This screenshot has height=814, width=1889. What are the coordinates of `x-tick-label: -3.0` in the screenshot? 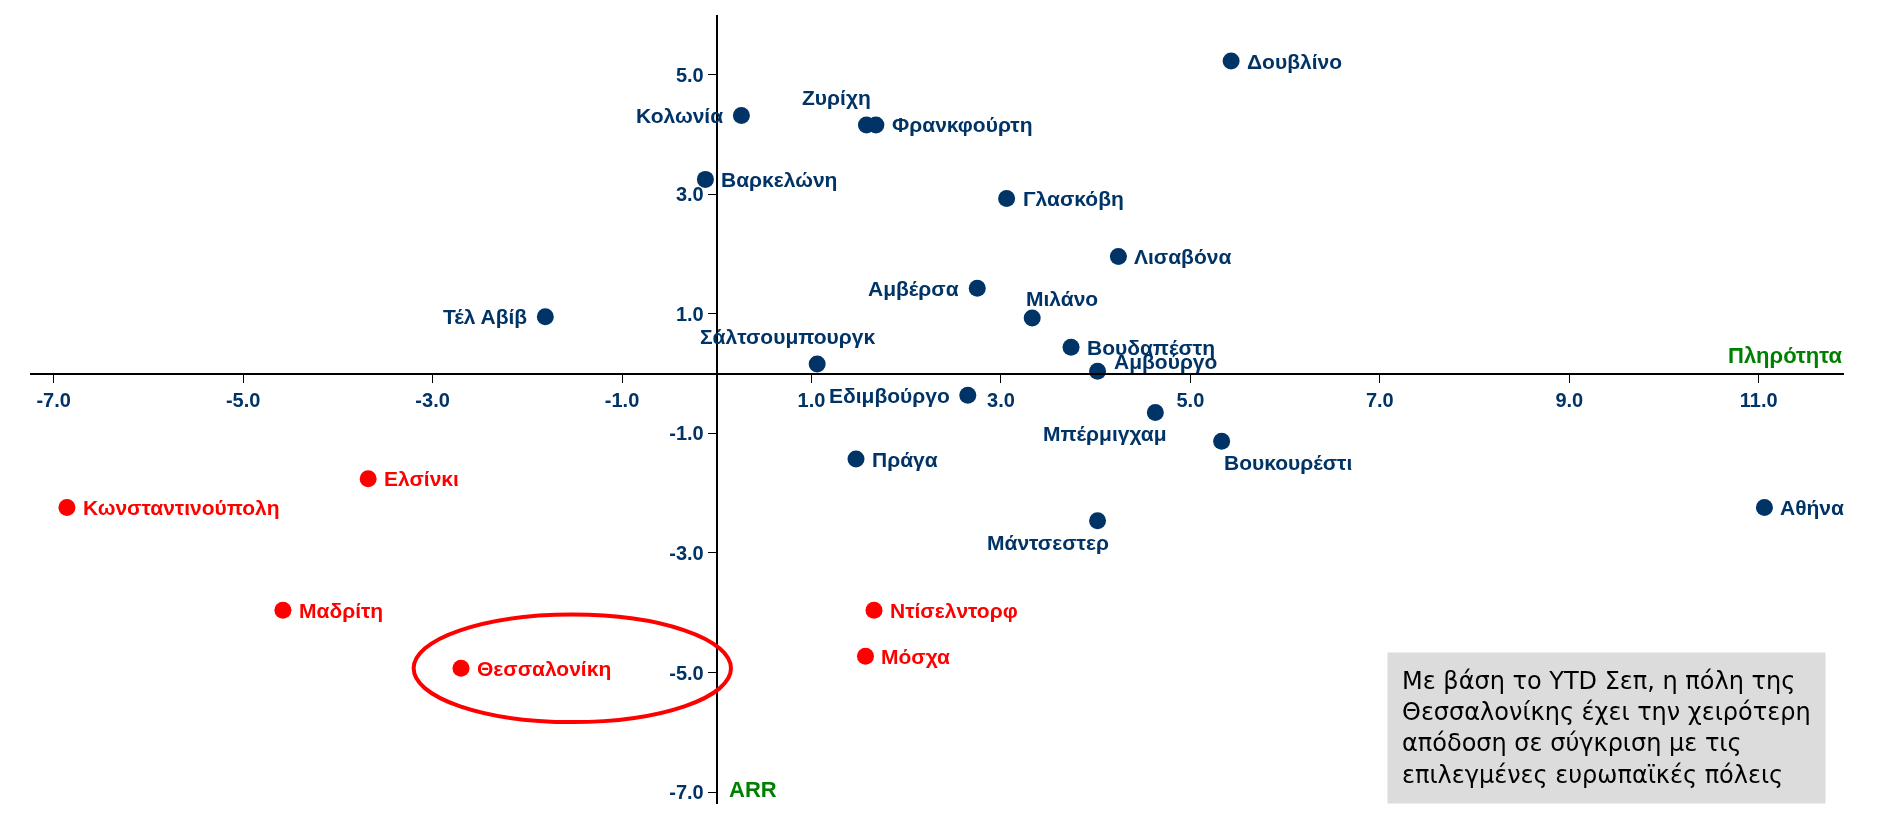 It's located at (432, 399).